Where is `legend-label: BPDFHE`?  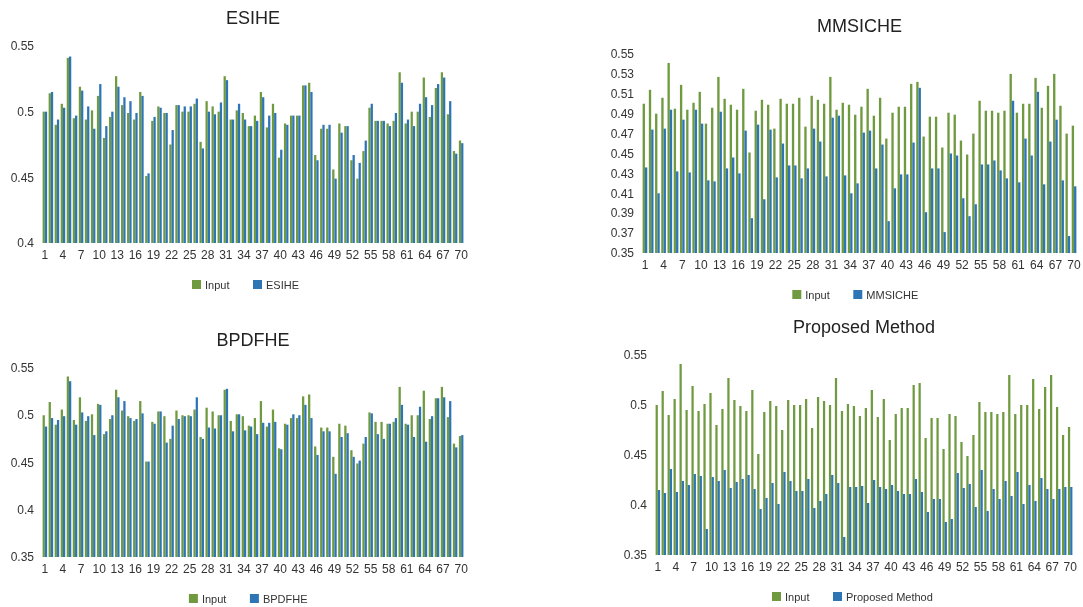
legend-label: BPDFHE is located at coordinates (285, 598).